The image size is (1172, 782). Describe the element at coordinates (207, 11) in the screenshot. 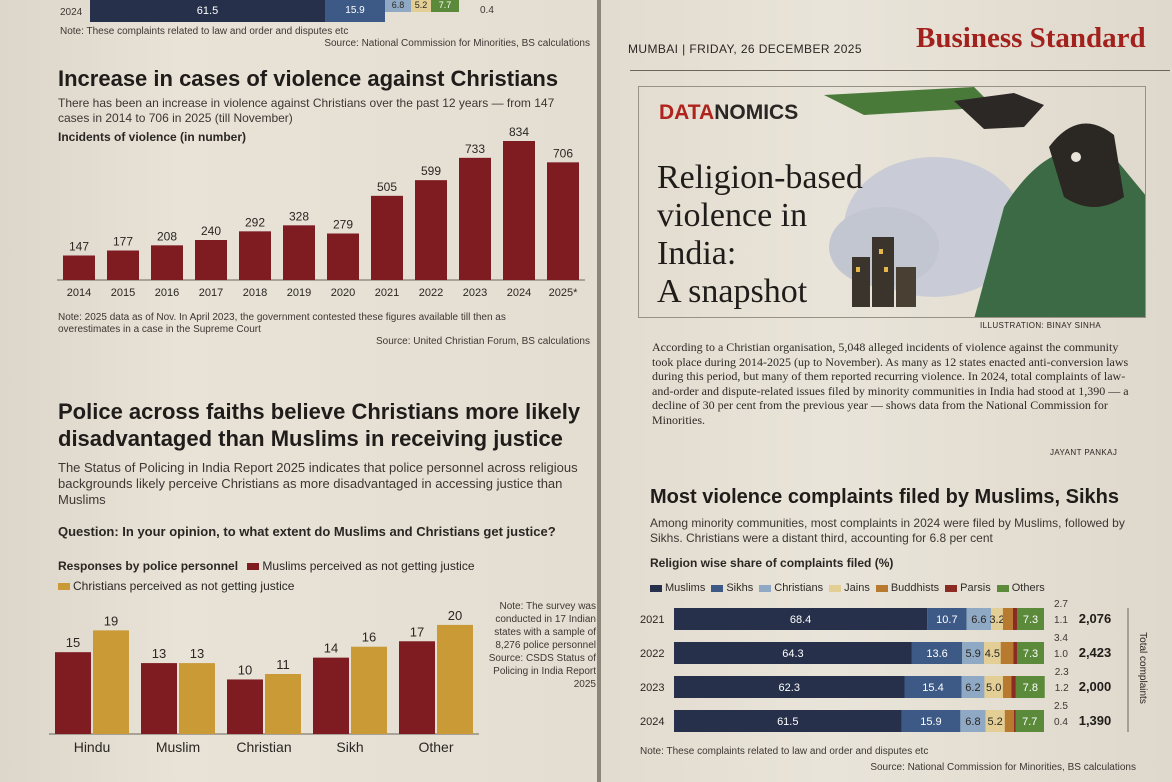

I see `top-strip-seg-muslims: 61.5` at that location.